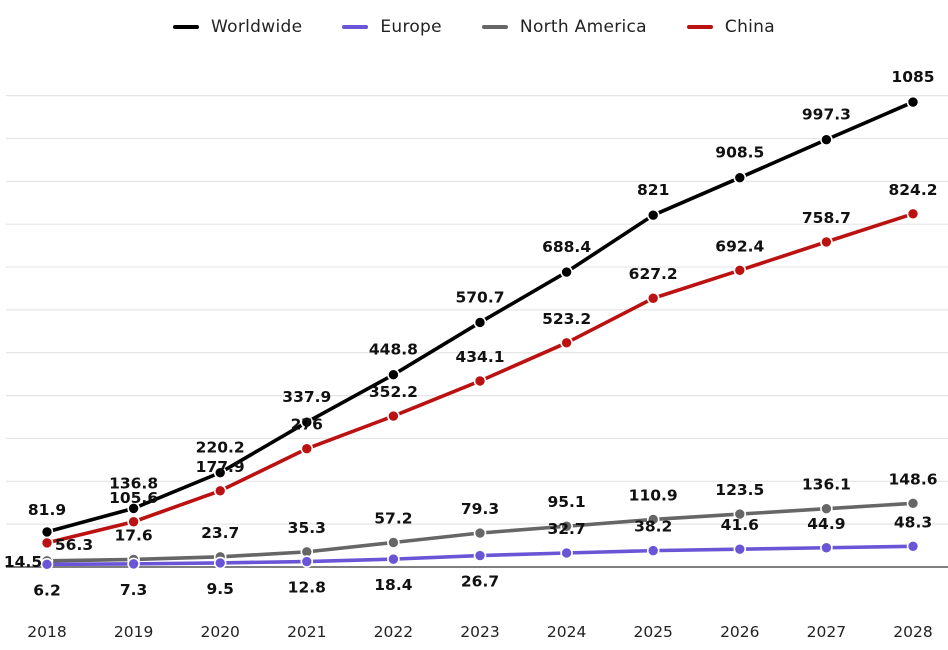  Describe the element at coordinates (474, 27) in the screenshot. I see `legend: Worldwide Europe North America China` at that location.